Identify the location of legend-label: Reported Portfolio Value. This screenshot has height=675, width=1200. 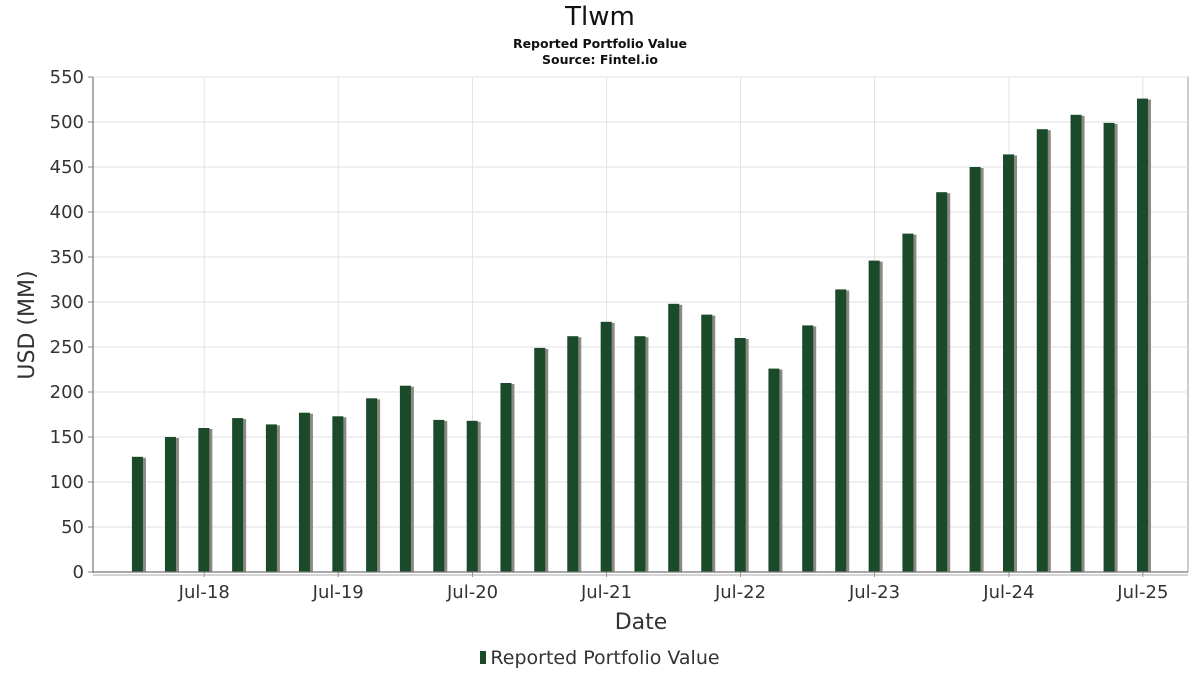
(605, 658).